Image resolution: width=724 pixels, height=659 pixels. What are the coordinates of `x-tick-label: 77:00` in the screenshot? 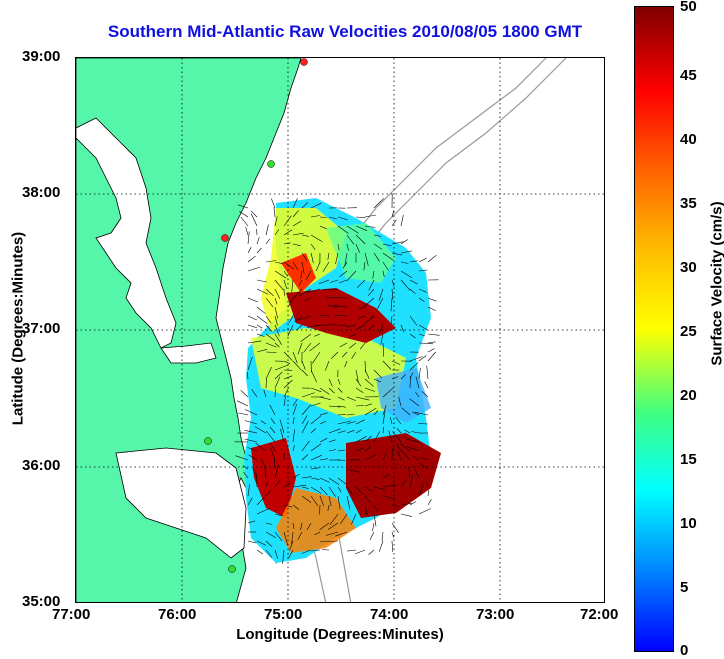 It's located at (71, 614).